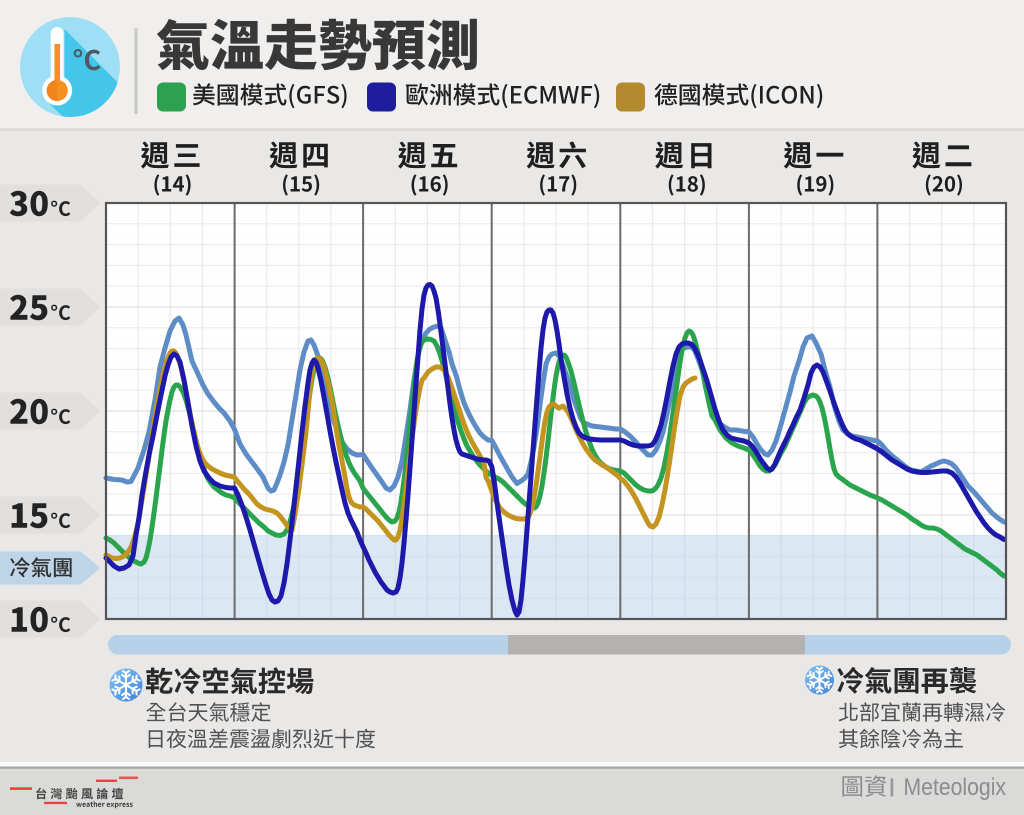  Describe the element at coordinates (955, 787) in the screenshot. I see `svg-text: Meteologix` at that location.